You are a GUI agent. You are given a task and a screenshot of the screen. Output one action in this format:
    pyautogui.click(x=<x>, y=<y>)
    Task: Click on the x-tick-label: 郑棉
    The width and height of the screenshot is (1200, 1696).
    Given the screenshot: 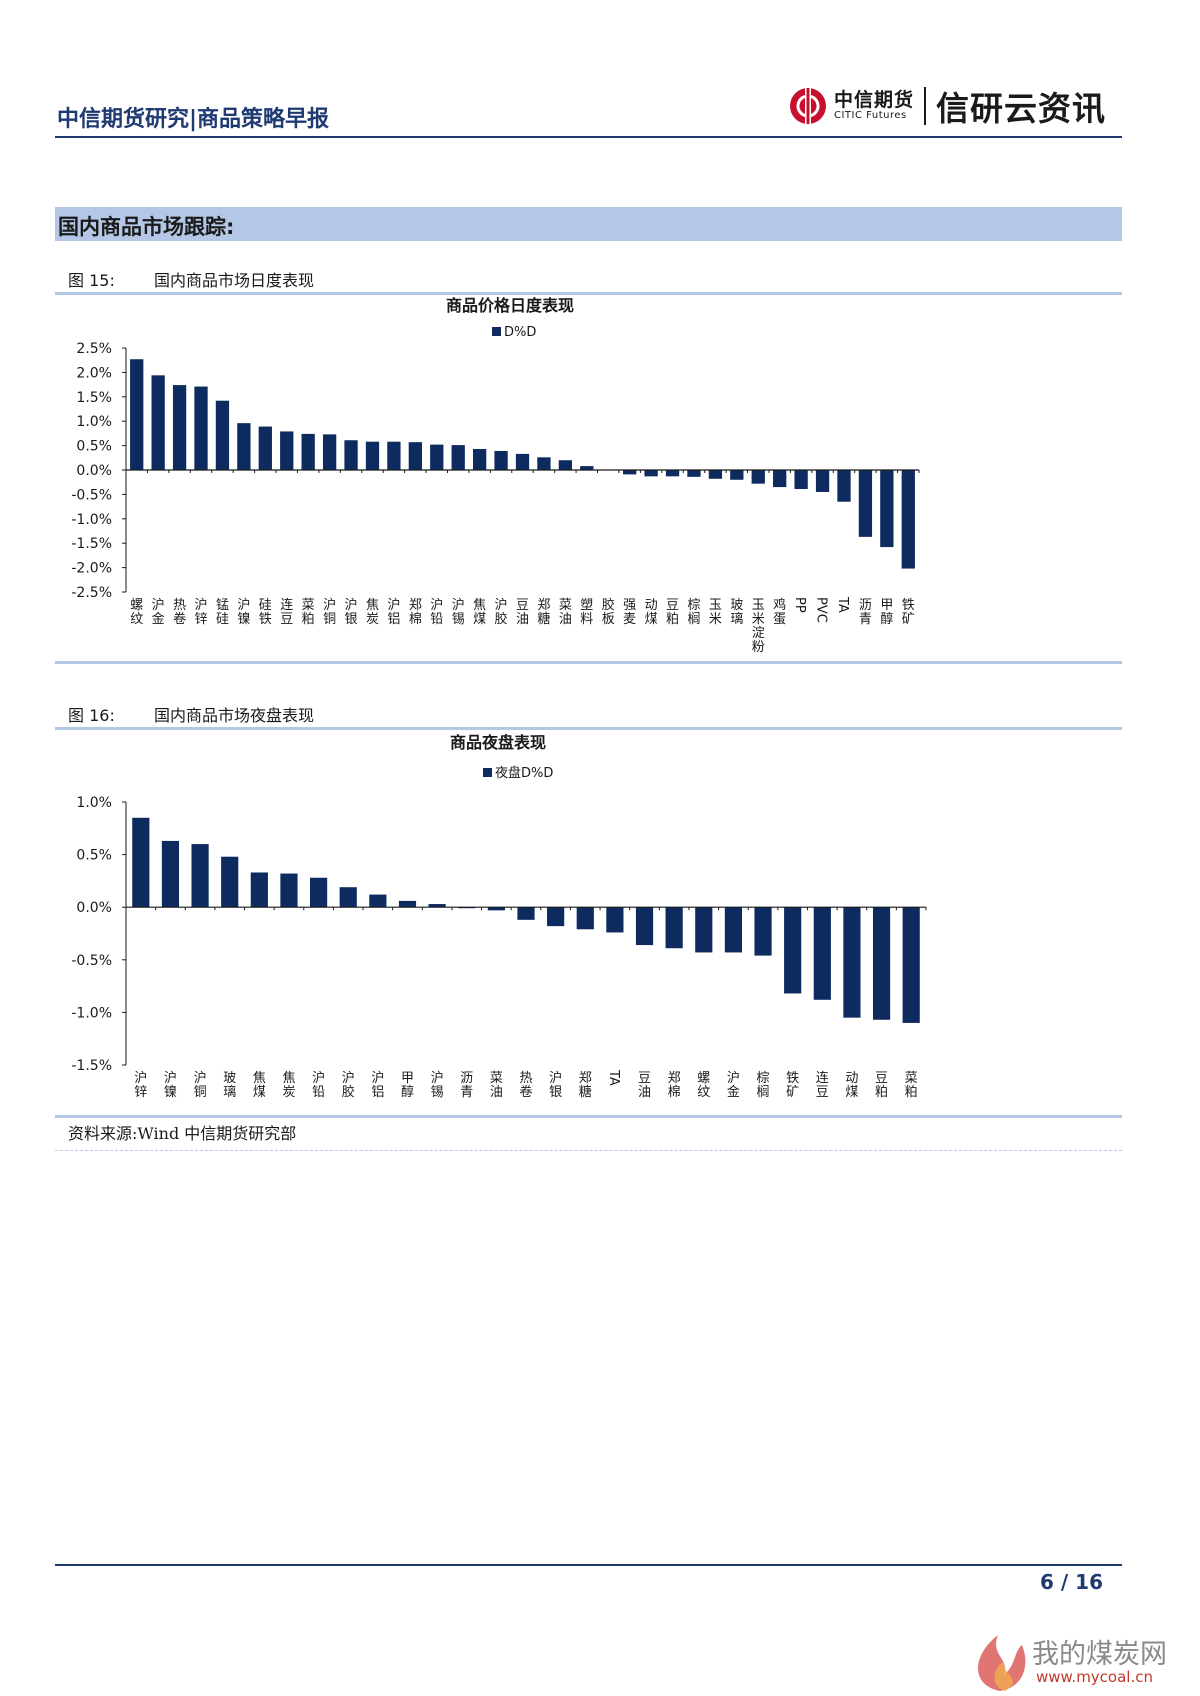 What is the action you would take?
    pyautogui.click(x=674, y=1085)
    